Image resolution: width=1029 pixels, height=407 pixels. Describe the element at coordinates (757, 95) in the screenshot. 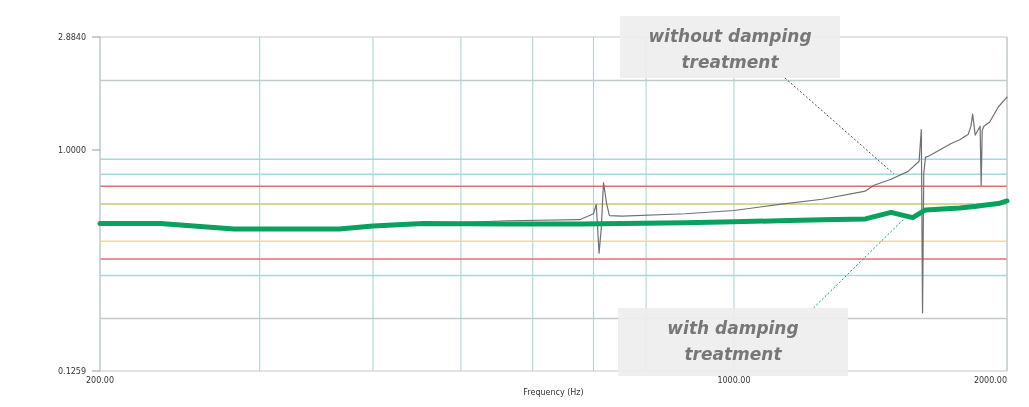

I see `callout-box: without damping treatment` at that location.